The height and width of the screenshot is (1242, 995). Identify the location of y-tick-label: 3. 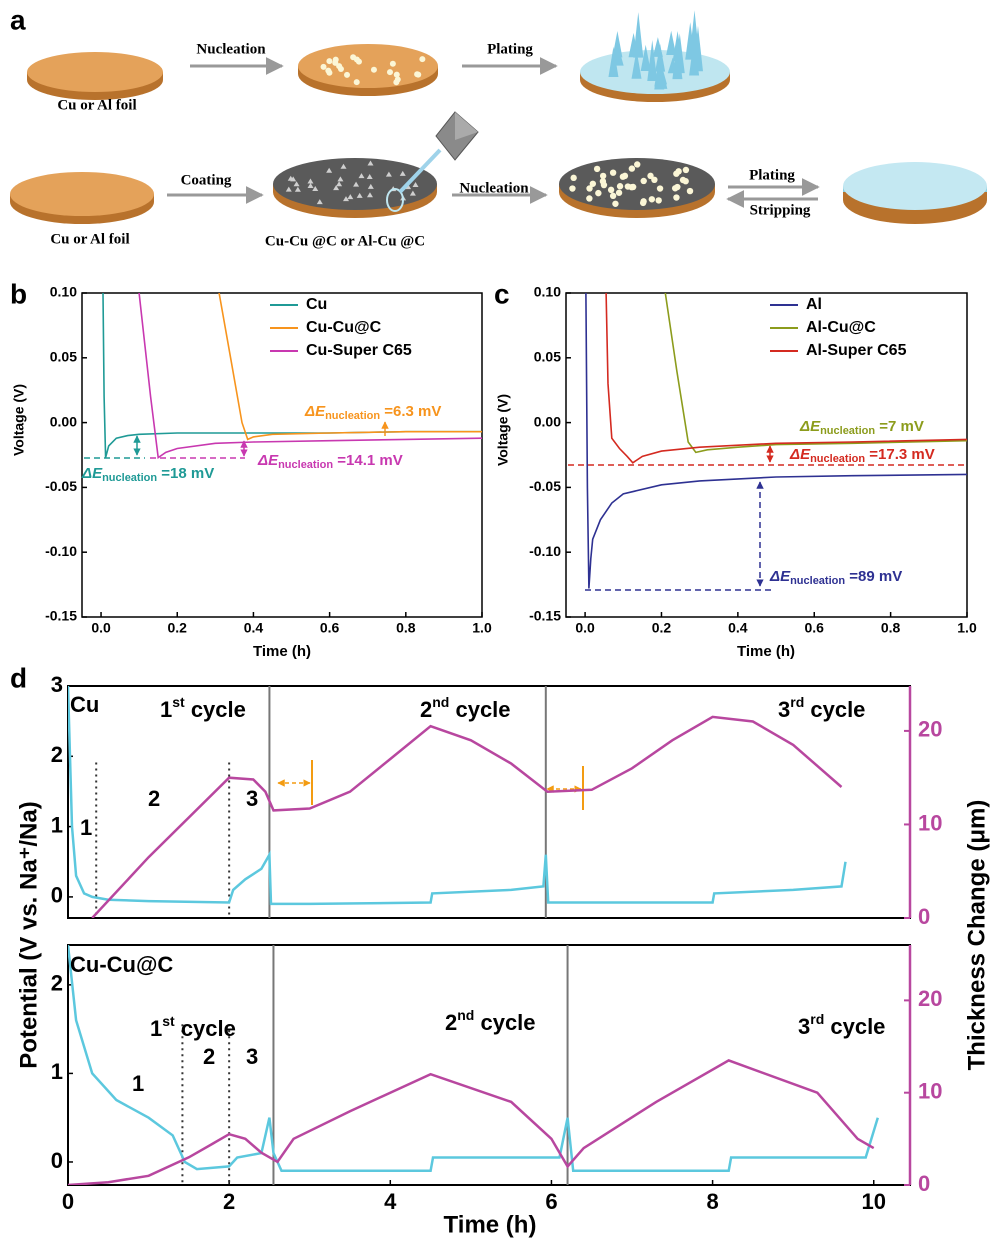
(57, 684).